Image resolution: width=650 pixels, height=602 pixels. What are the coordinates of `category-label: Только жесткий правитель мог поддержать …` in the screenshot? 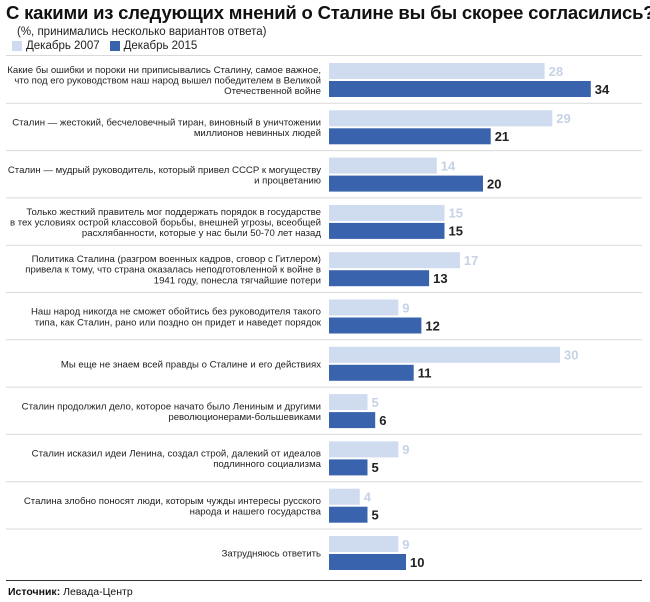 It's located at (165, 223).